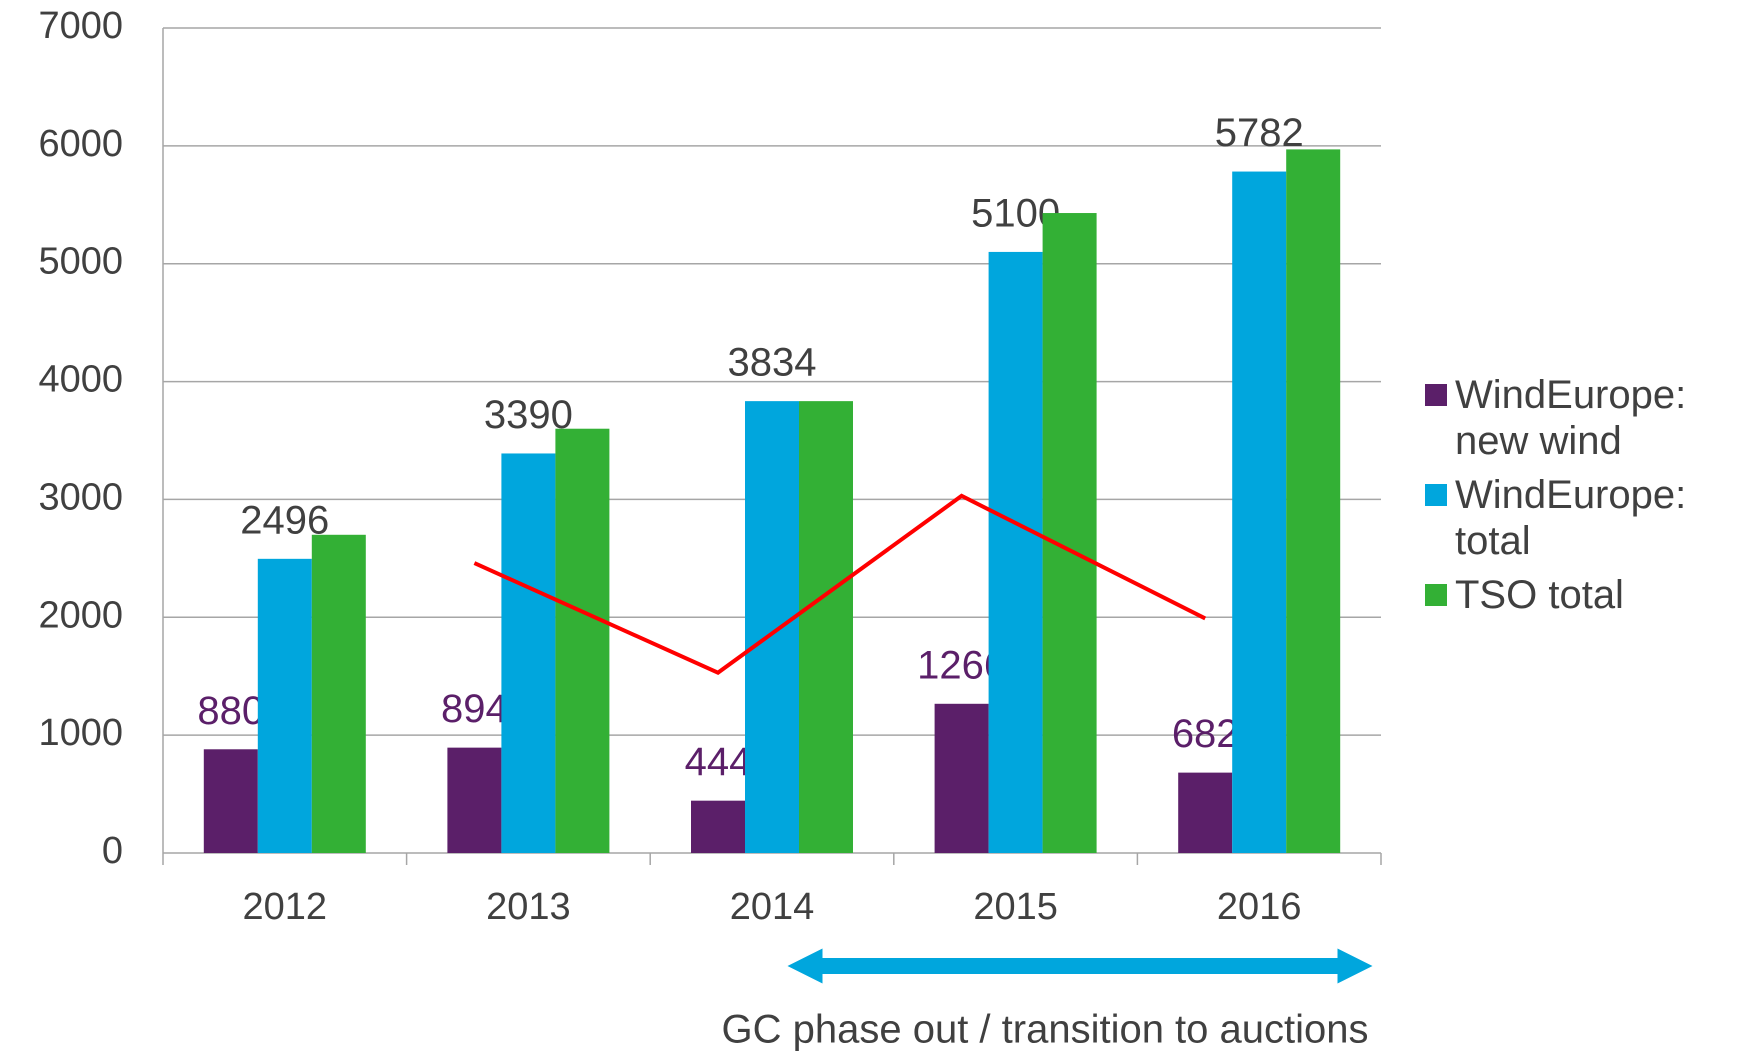 The image size is (1752, 1054). What do you see at coordinates (230, 711) in the screenshot?
I see `data-label: 880` at bounding box center [230, 711].